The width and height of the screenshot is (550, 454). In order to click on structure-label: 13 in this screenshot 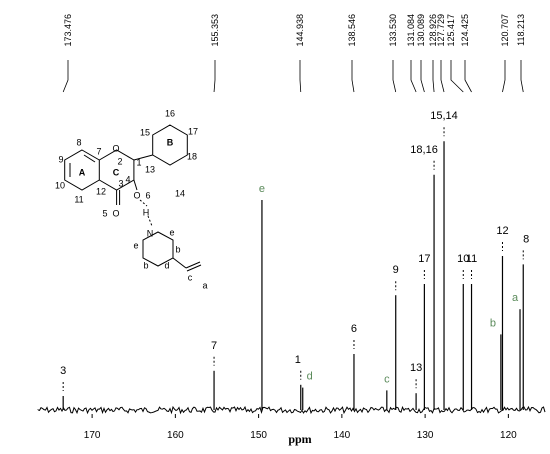, I will do `click(150, 169)`.